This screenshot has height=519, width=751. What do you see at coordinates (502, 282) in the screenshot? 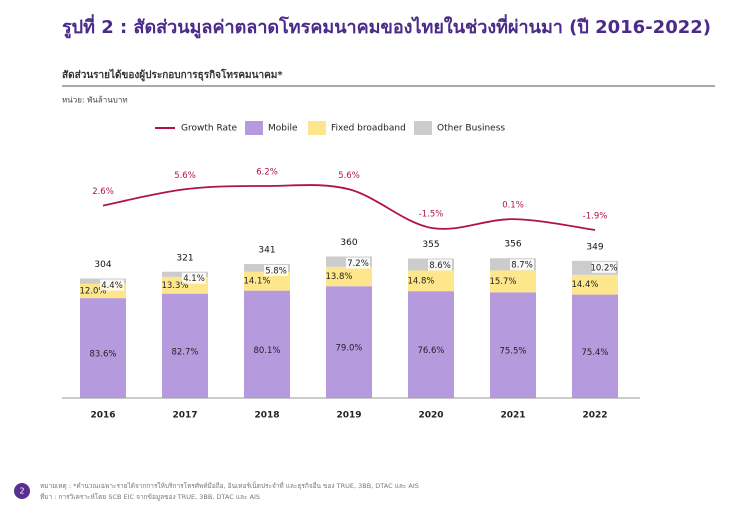
I see `data-label: 15.7%` at bounding box center [502, 282].